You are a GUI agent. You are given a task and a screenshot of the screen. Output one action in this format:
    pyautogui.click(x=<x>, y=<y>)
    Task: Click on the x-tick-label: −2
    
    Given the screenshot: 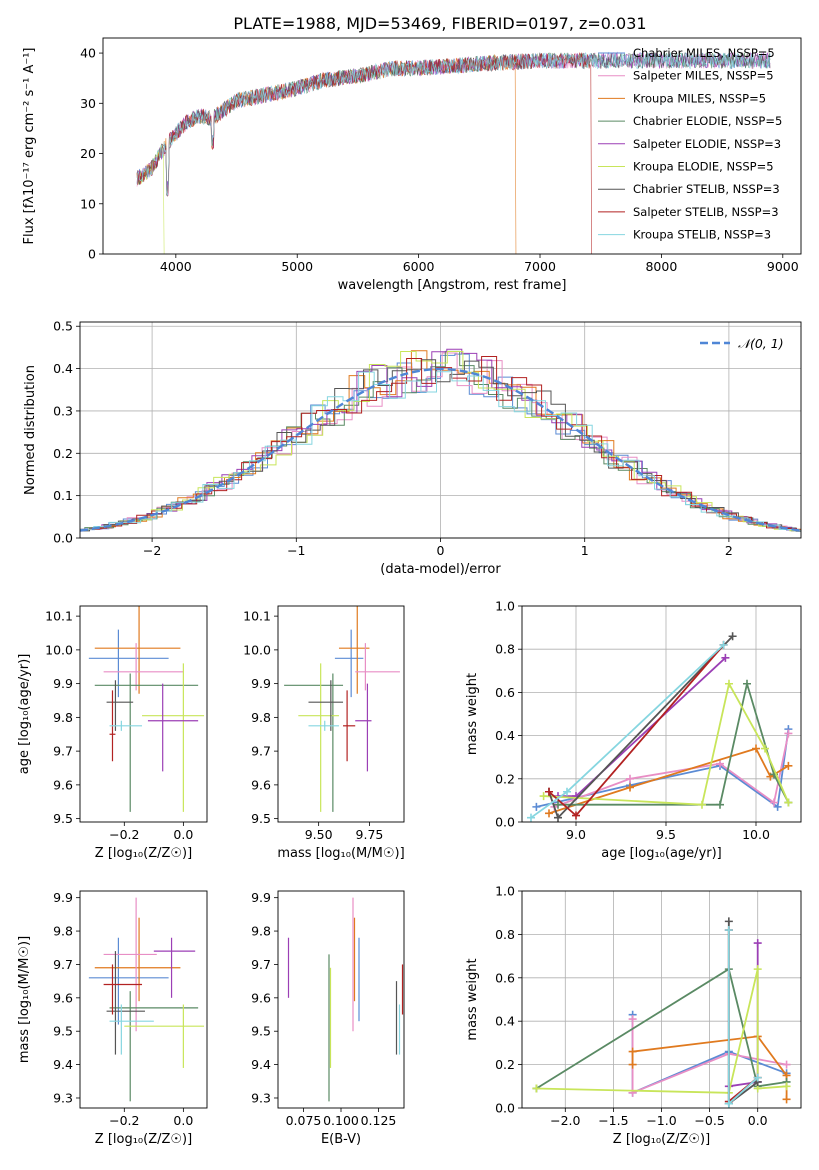 What is the action you would take?
    pyautogui.click(x=152, y=550)
    